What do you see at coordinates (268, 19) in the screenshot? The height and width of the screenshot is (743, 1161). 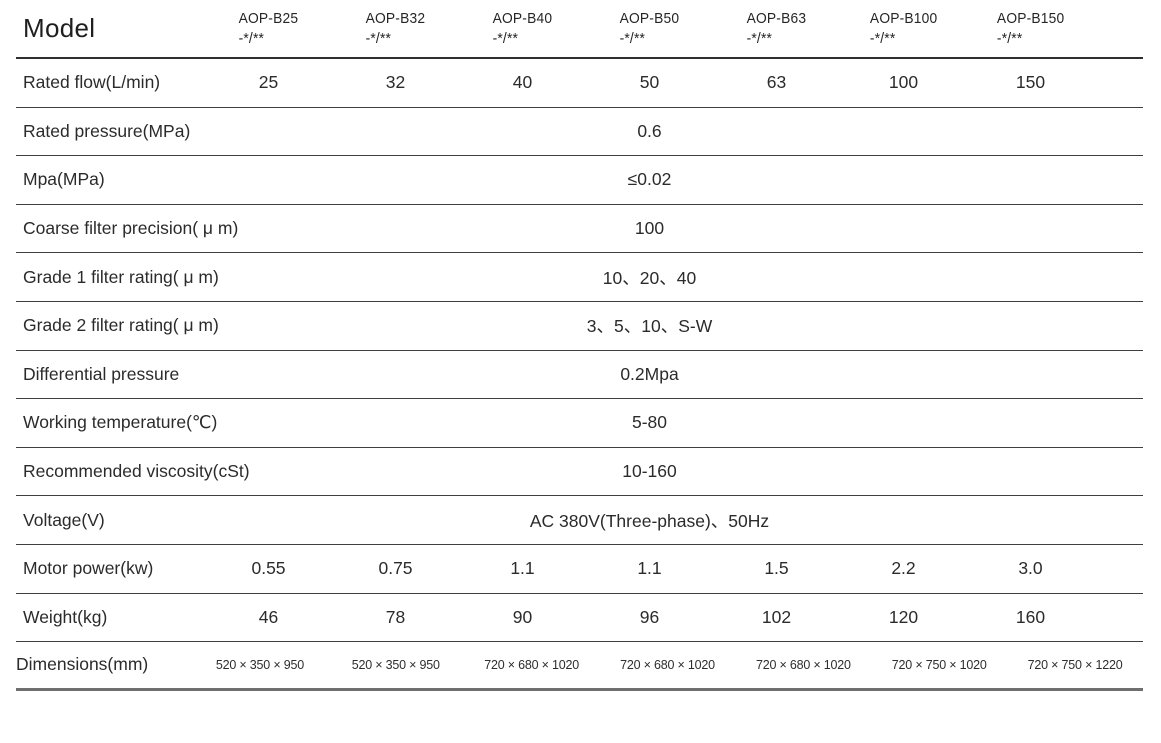 I see `model-name: AOP-B25` at bounding box center [268, 19].